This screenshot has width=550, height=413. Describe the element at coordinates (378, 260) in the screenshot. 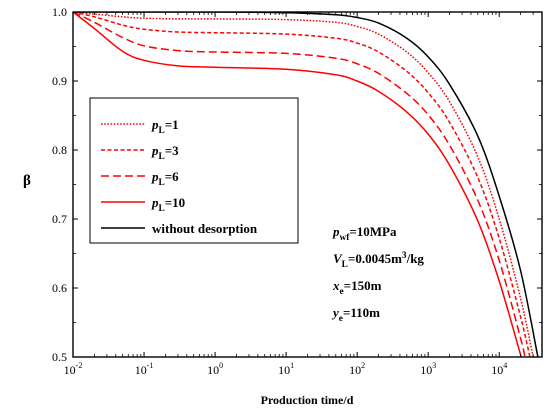

I see `annotation-1: VL=0.0045m3/kg` at that location.